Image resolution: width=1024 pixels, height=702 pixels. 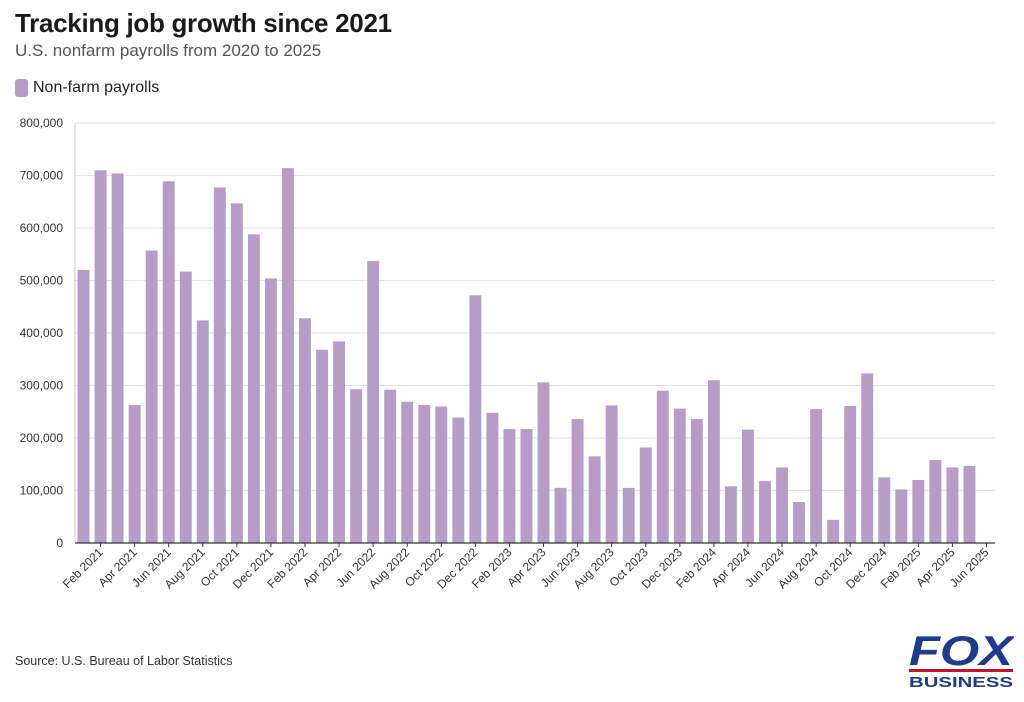 I want to click on fox-business-logo: FOX BUSINESS, so click(x=961, y=659).